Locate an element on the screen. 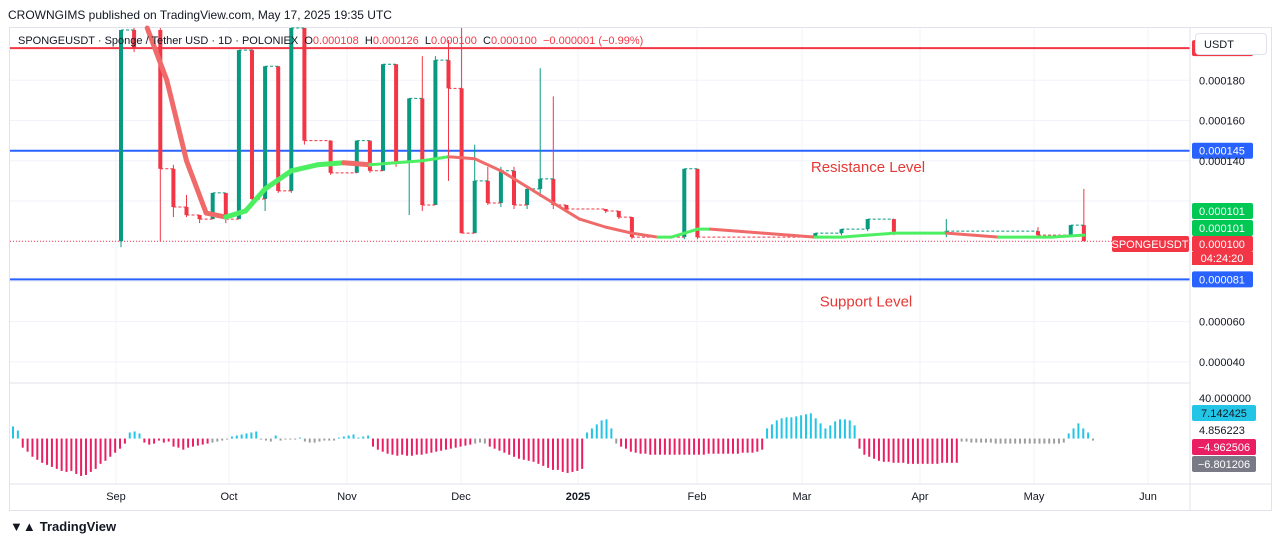 The image size is (1281, 546). price-tag is located at coordinates (1222, 244).